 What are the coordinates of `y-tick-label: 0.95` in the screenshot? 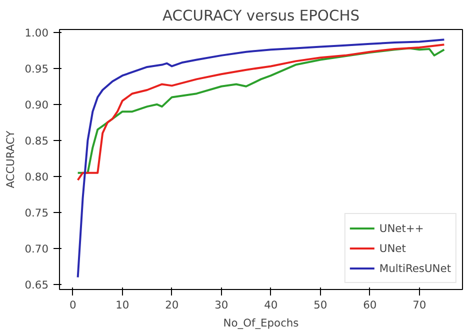 It's located at (36, 69).